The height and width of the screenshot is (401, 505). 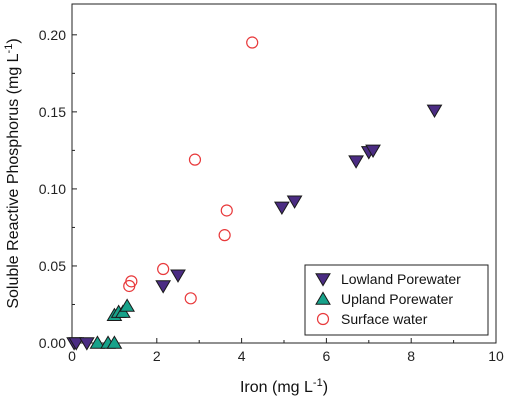 What do you see at coordinates (157, 356) in the screenshot?
I see `x-tick-label: 2` at bounding box center [157, 356].